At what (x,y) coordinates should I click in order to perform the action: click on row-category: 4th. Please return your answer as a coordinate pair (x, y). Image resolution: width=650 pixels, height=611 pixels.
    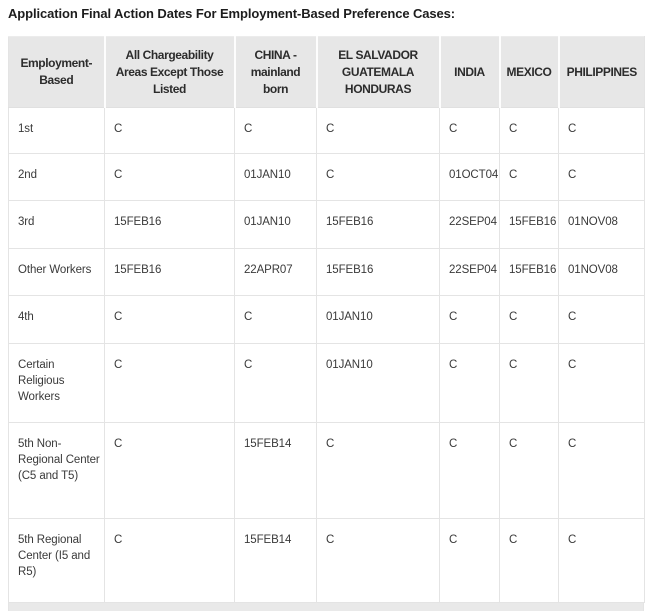
    Looking at the image, I should click on (56, 319).